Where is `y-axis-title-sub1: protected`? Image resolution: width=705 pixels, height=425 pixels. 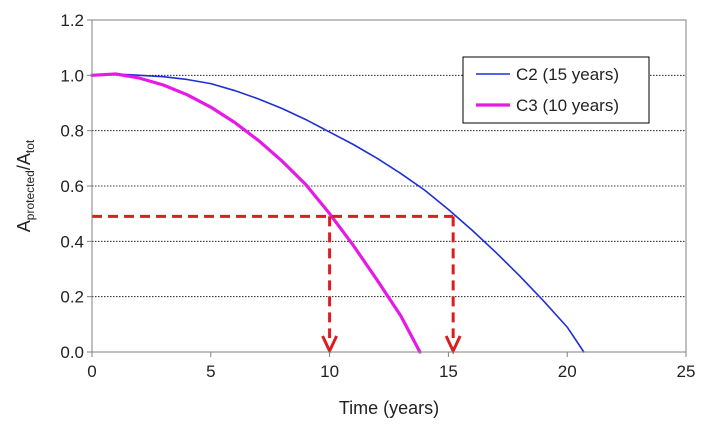
y-axis-title-sub1: protected is located at coordinates (30, 195).